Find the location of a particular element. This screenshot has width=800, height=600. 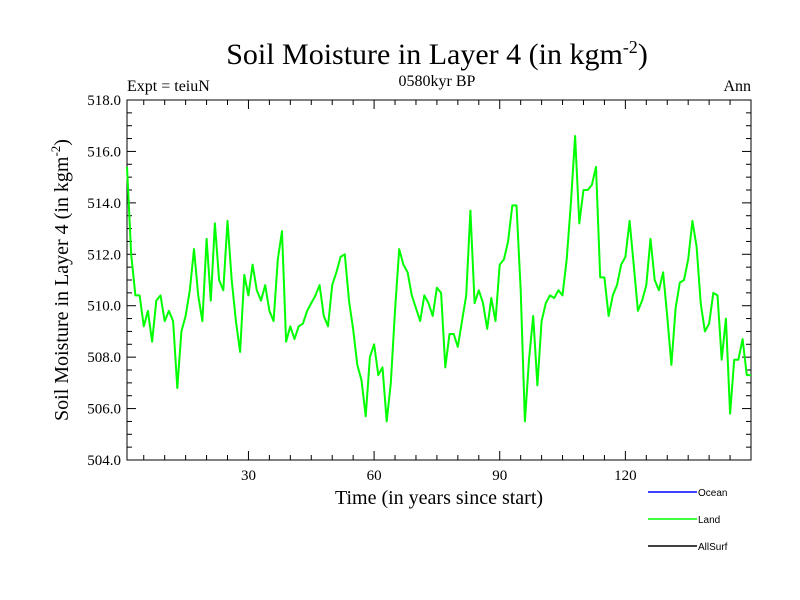

y-tick-label: 506.0 is located at coordinates (104, 410).